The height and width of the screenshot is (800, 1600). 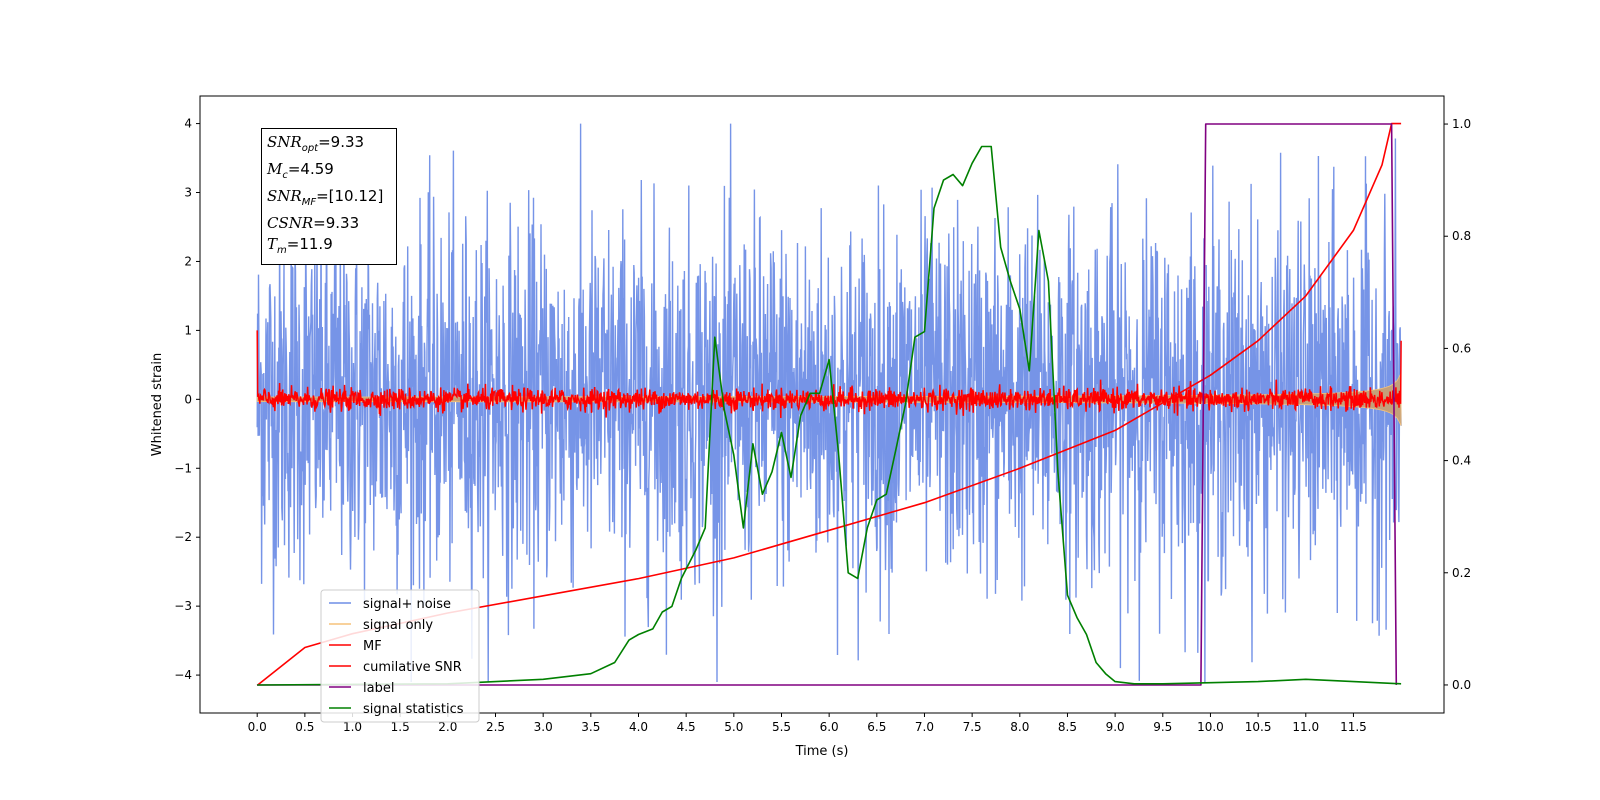 What do you see at coordinates (1461, 461) in the screenshot?
I see `y-right-tick-label: 0.4` at bounding box center [1461, 461].